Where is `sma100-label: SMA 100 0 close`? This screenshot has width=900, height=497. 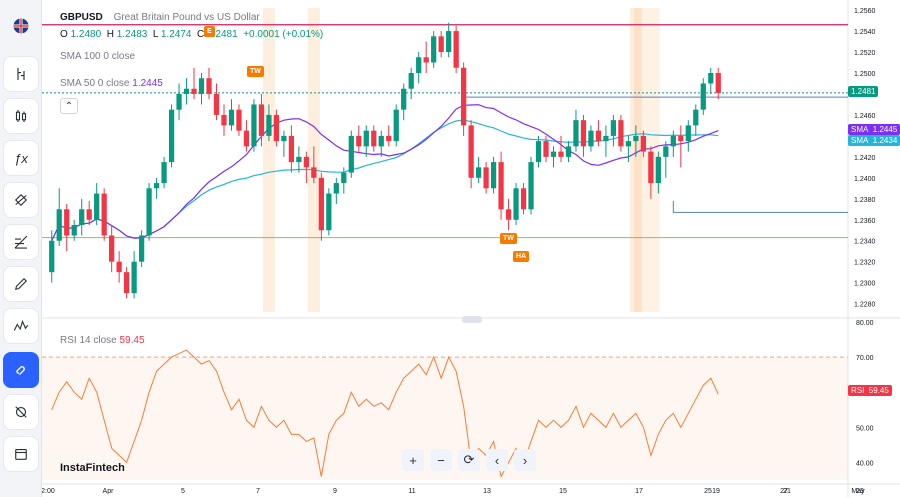
sma100-label: SMA 100 0 close is located at coordinates (98, 56).